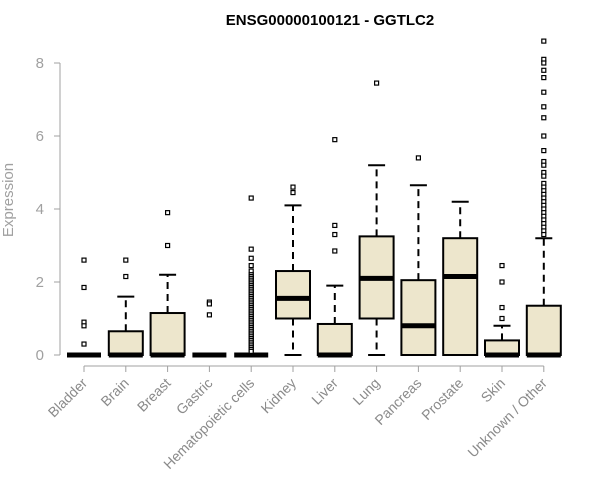 The image size is (600, 500). I want to click on x-tick-label: Bladder, so click(68, 398).